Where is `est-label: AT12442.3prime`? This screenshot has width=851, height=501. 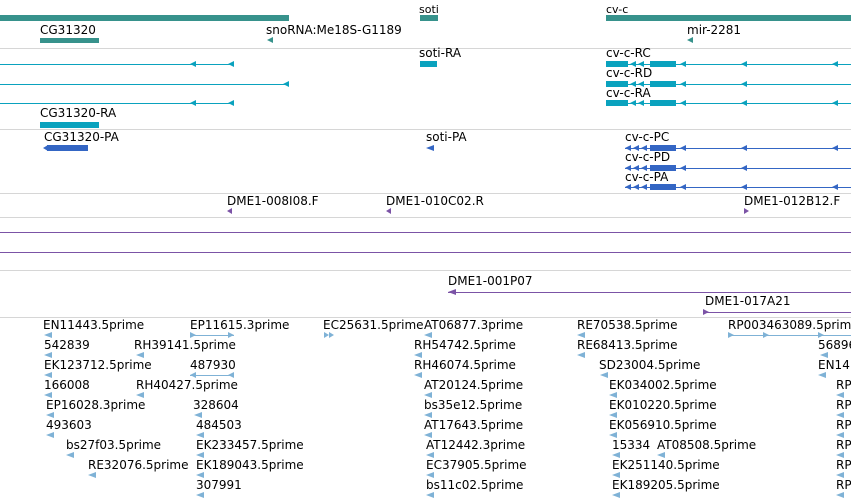
est-label: AT12442.3prime is located at coordinates (476, 445).